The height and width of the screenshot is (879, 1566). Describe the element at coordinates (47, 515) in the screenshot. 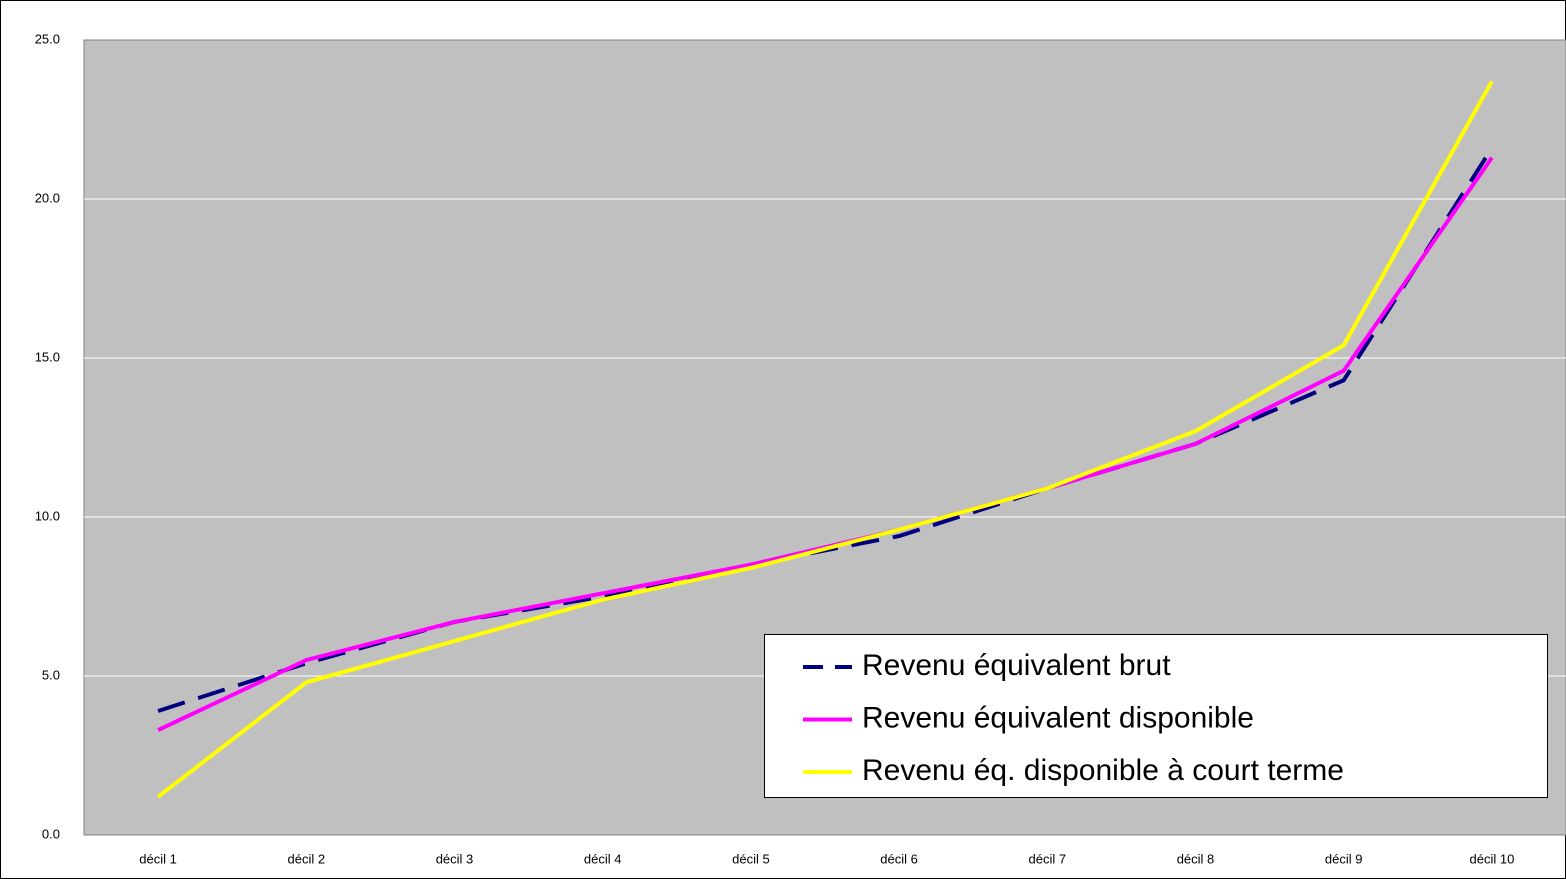

I see `y-tick-label: 10.0` at that location.